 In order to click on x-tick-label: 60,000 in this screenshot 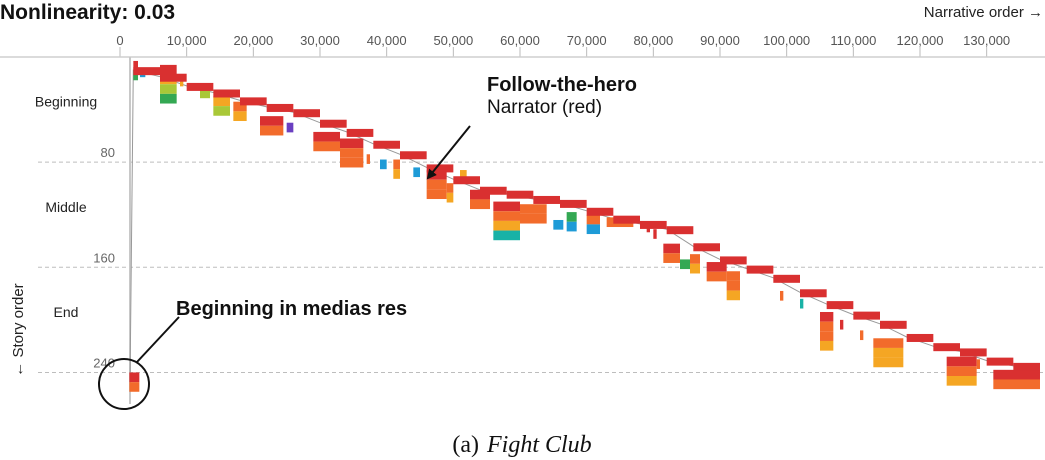, I will do `click(520, 40)`.